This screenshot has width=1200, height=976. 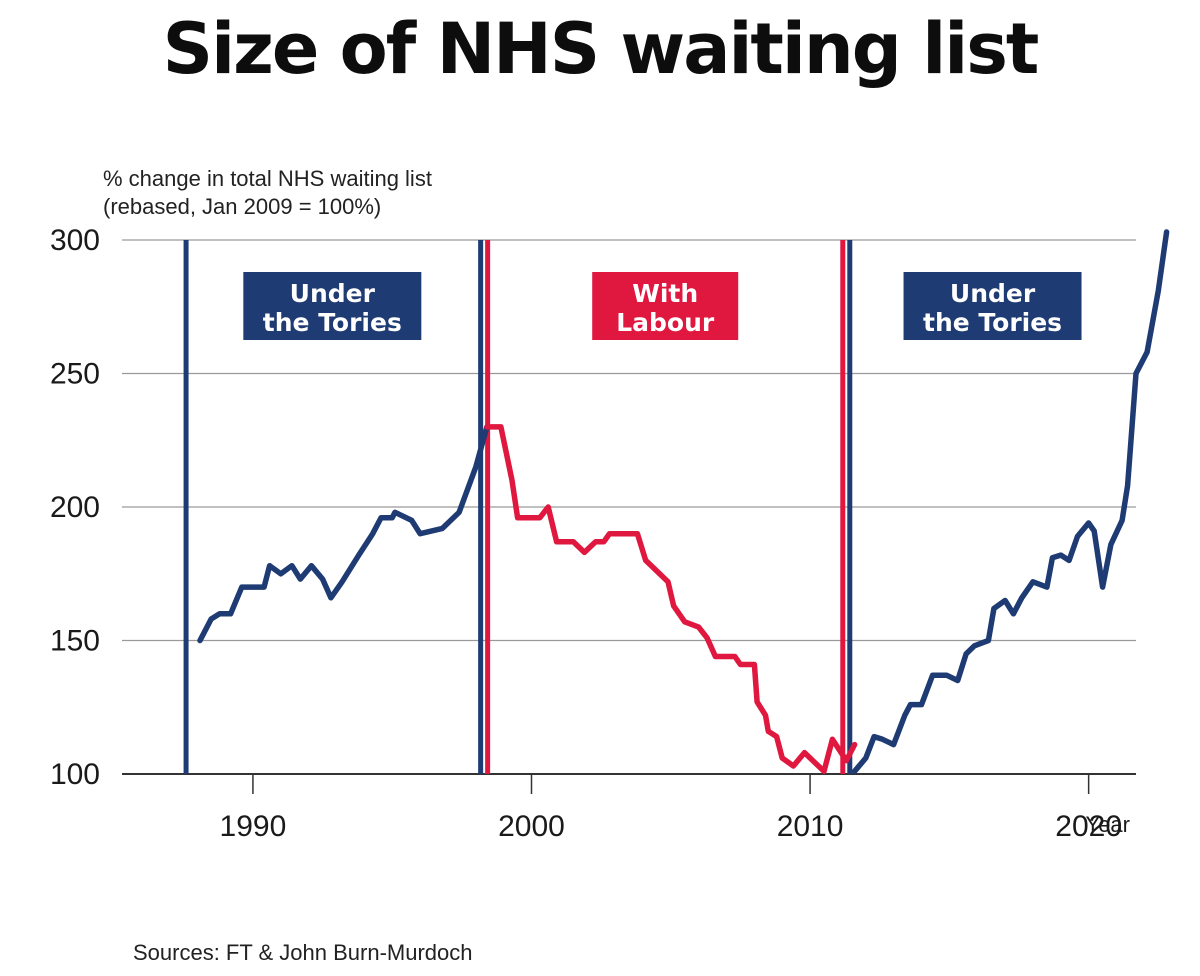 What do you see at coordinates (531, 826) in the screenshot?
I see `x-tick-label-2000: 2000` at bounding box center [531, 826].